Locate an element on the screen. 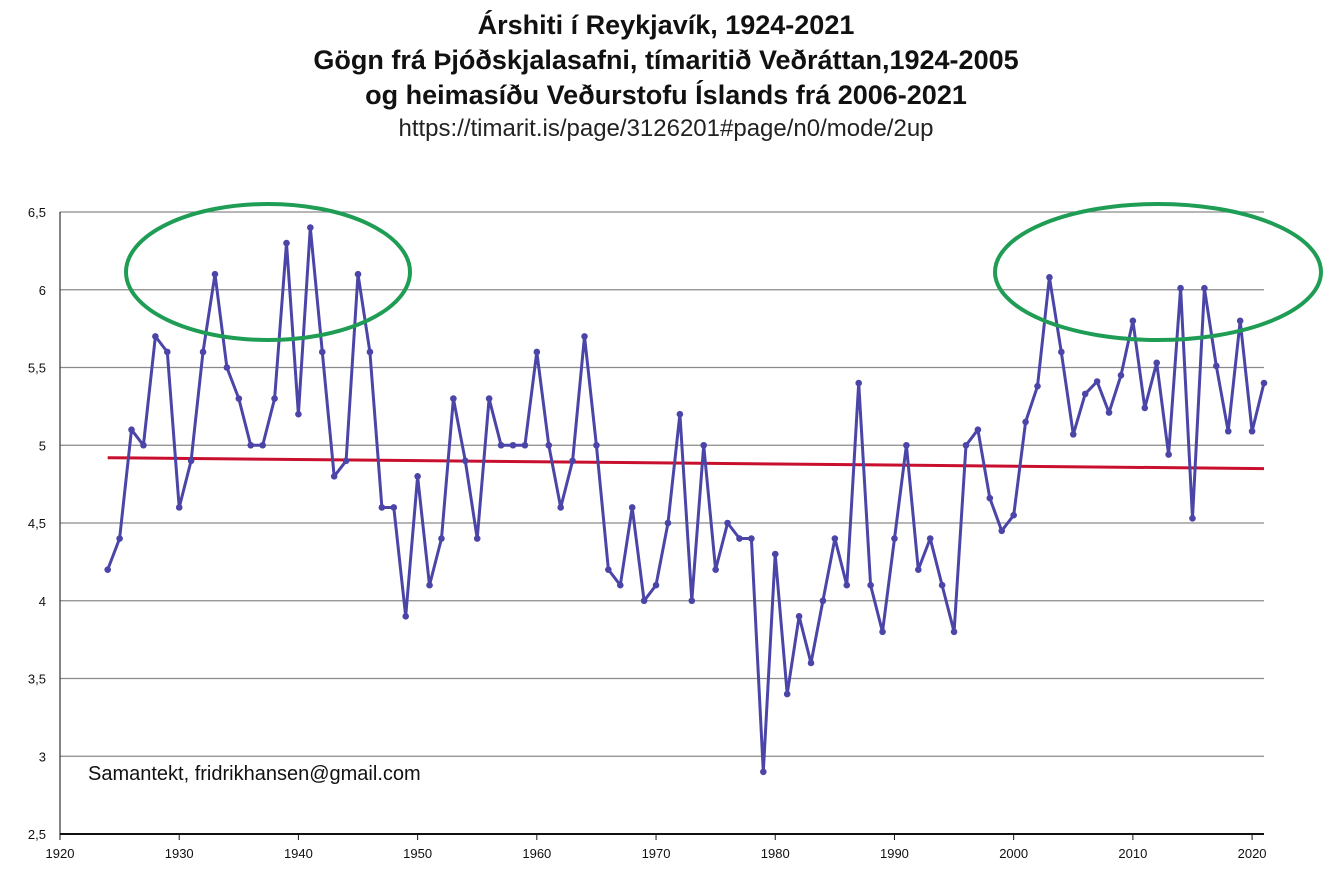 The width and height of the screenshot is (1332, 873). x-tick-label: 1990 is located at coordinates (894, 853).